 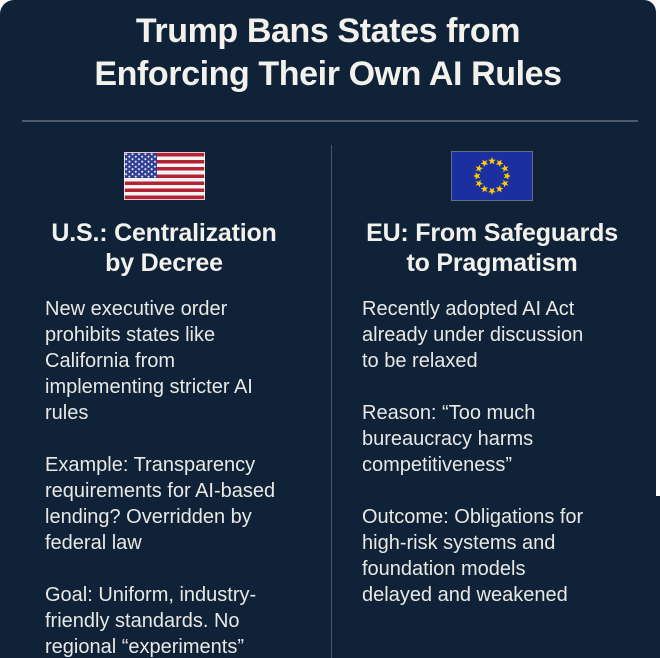 I want to click on title-line-1: Trump Bans States from, so click(x=328, y=31).